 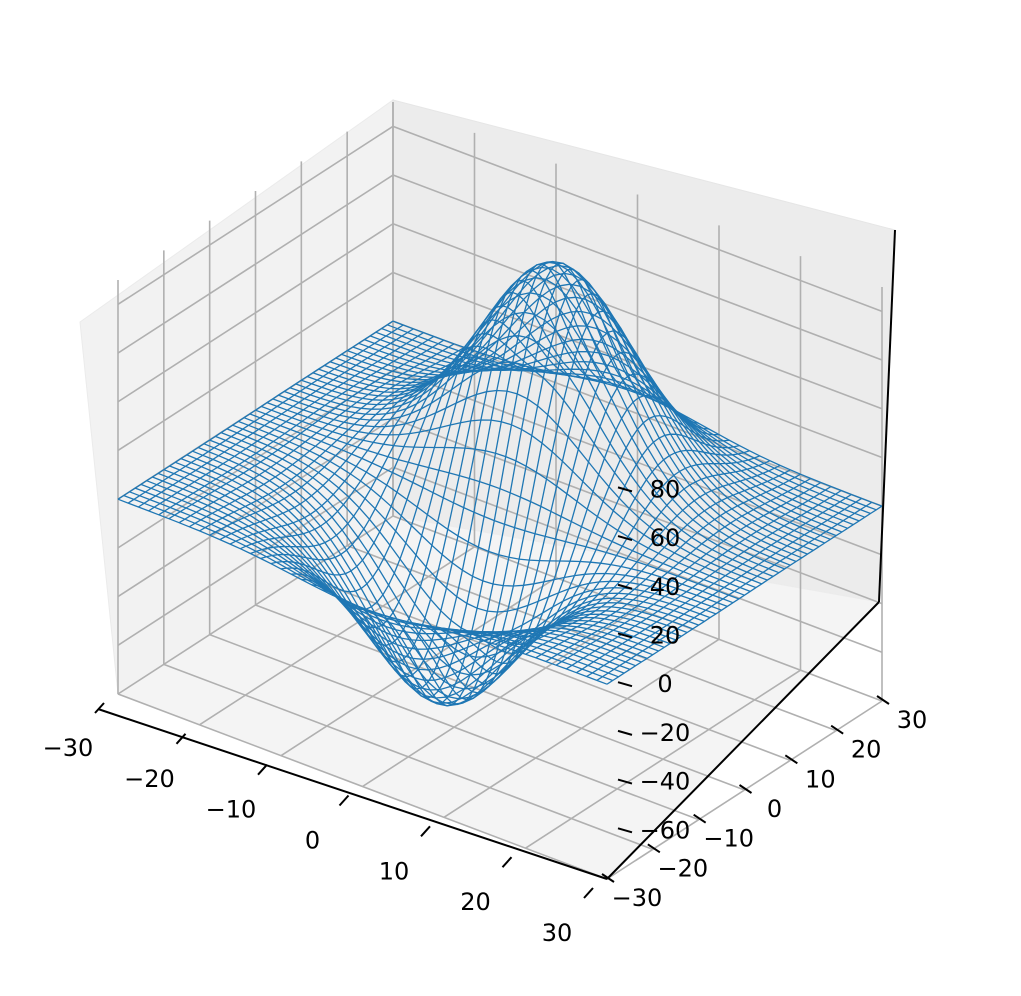 I want to click on x-tick-group: −30 −20 −10 0 10 20 30, so click(x=318, y=824).